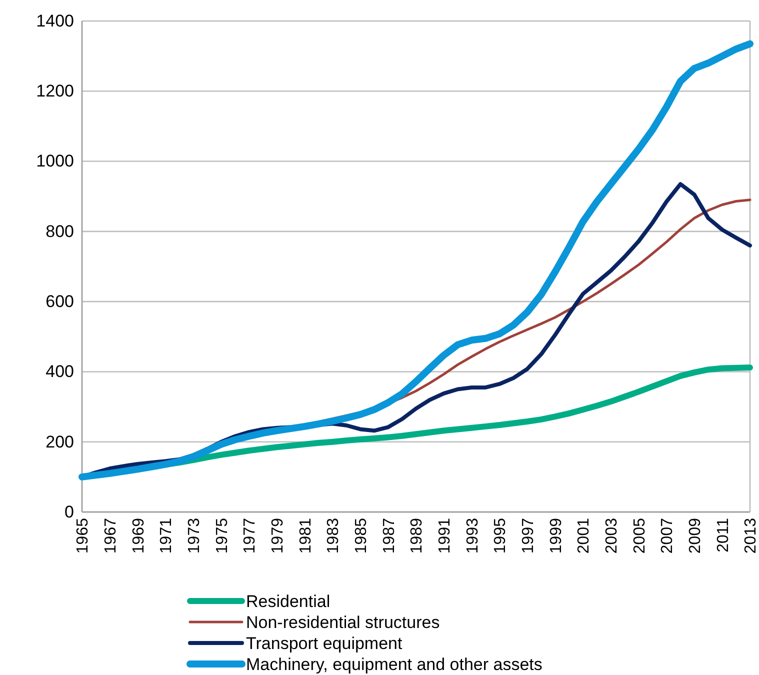  I want to click on x-tick-label: 1973, so click(194, 536).